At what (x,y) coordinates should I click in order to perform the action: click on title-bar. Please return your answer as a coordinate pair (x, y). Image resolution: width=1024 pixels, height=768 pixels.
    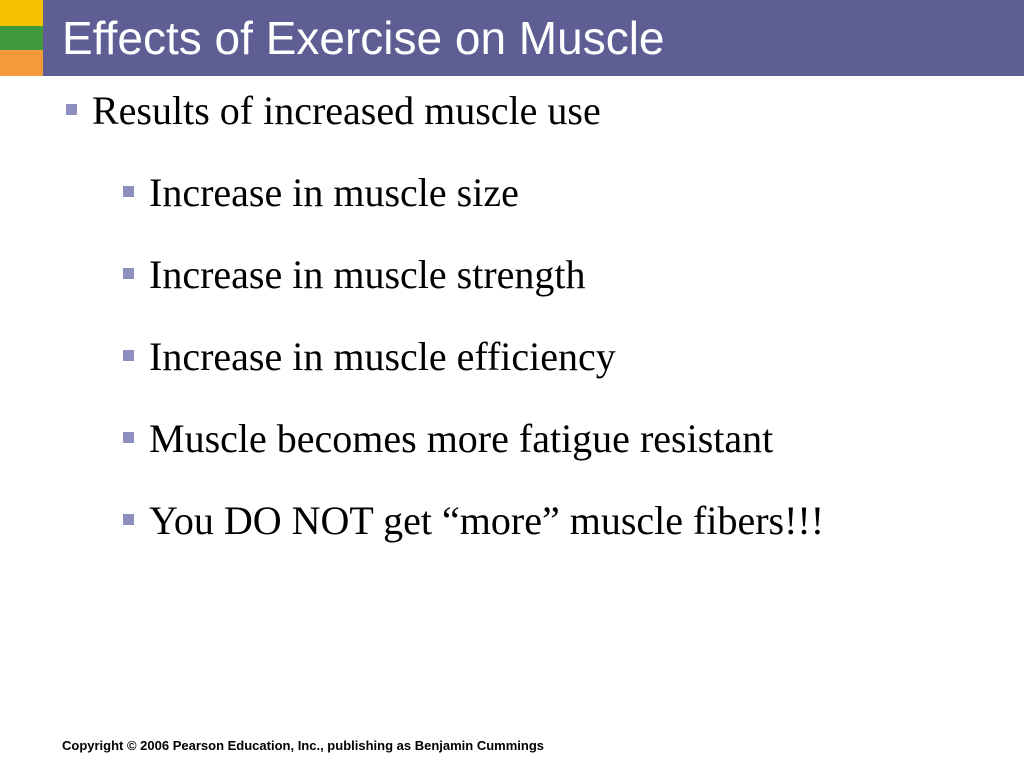
    Looking at the image, I should click on (533, 38).